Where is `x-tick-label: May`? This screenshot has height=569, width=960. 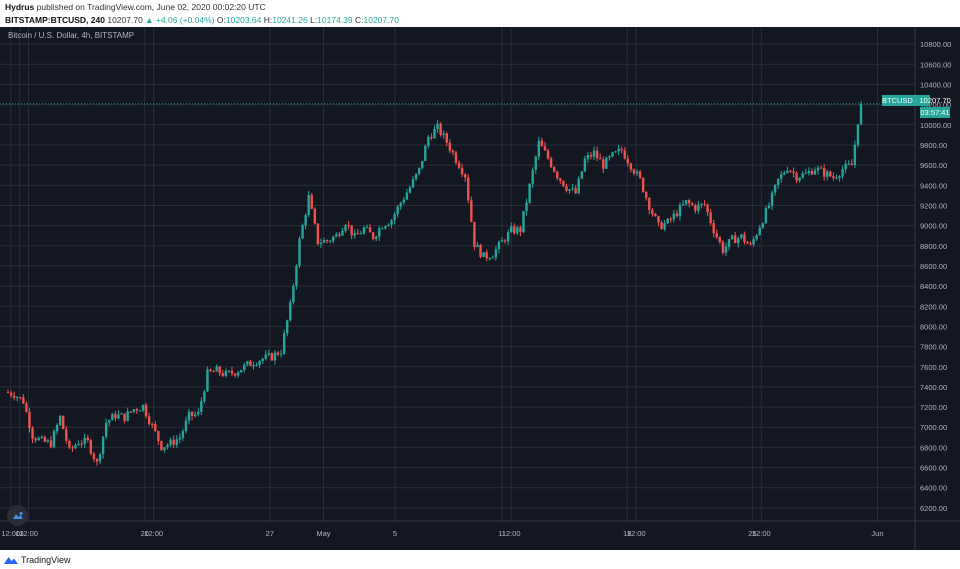
x-tick-label: May is located at coordinates (323, 533).